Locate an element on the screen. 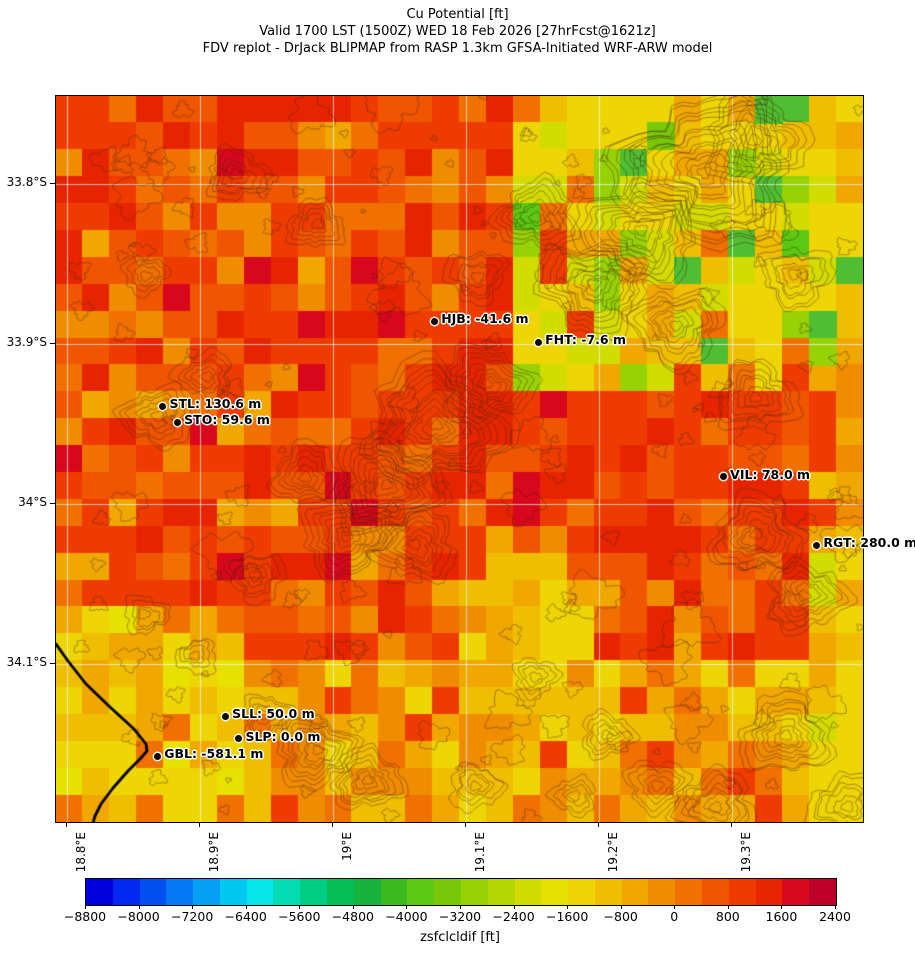 Image resolution: width=915 pixels, height=962 pixels. station-label: SLP: 0.0 m is located at coordinates (283, 736).